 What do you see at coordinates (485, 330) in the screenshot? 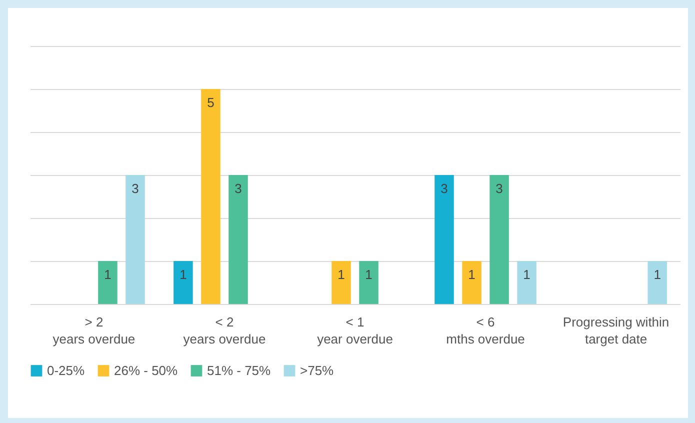
I see `x-tick-label: < 6 mths overdue` at bounding box center [485, 330].